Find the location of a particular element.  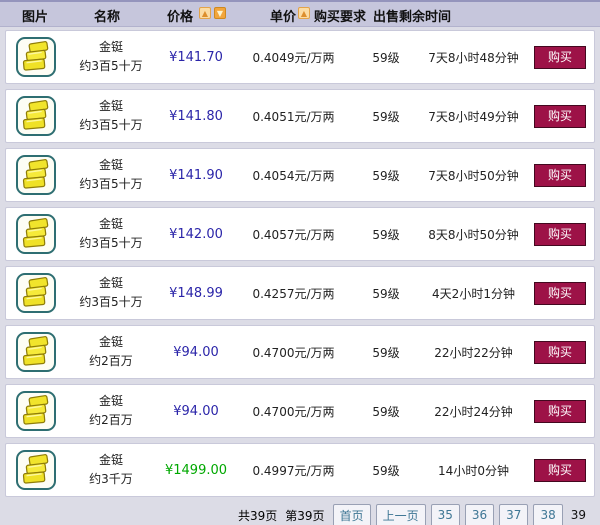

time-remaining: 4天2小时1分钟 is located at coordinates (473, 293).